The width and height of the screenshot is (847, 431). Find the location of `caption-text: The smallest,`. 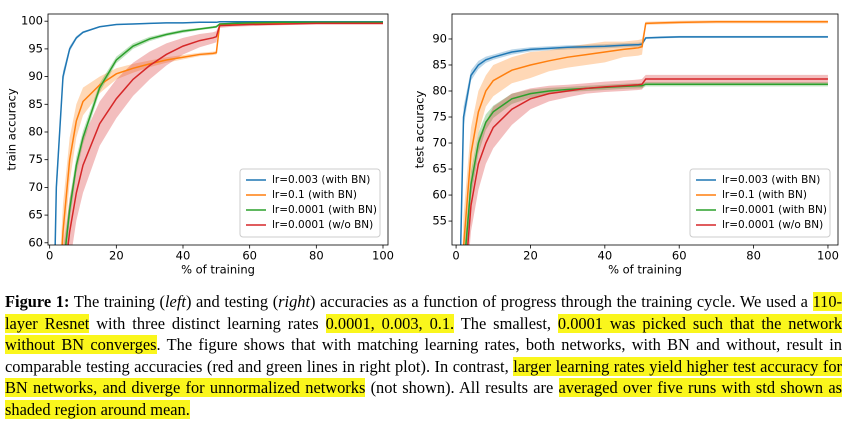

caption-text: The smallest, is located at coordinates (506, 323).